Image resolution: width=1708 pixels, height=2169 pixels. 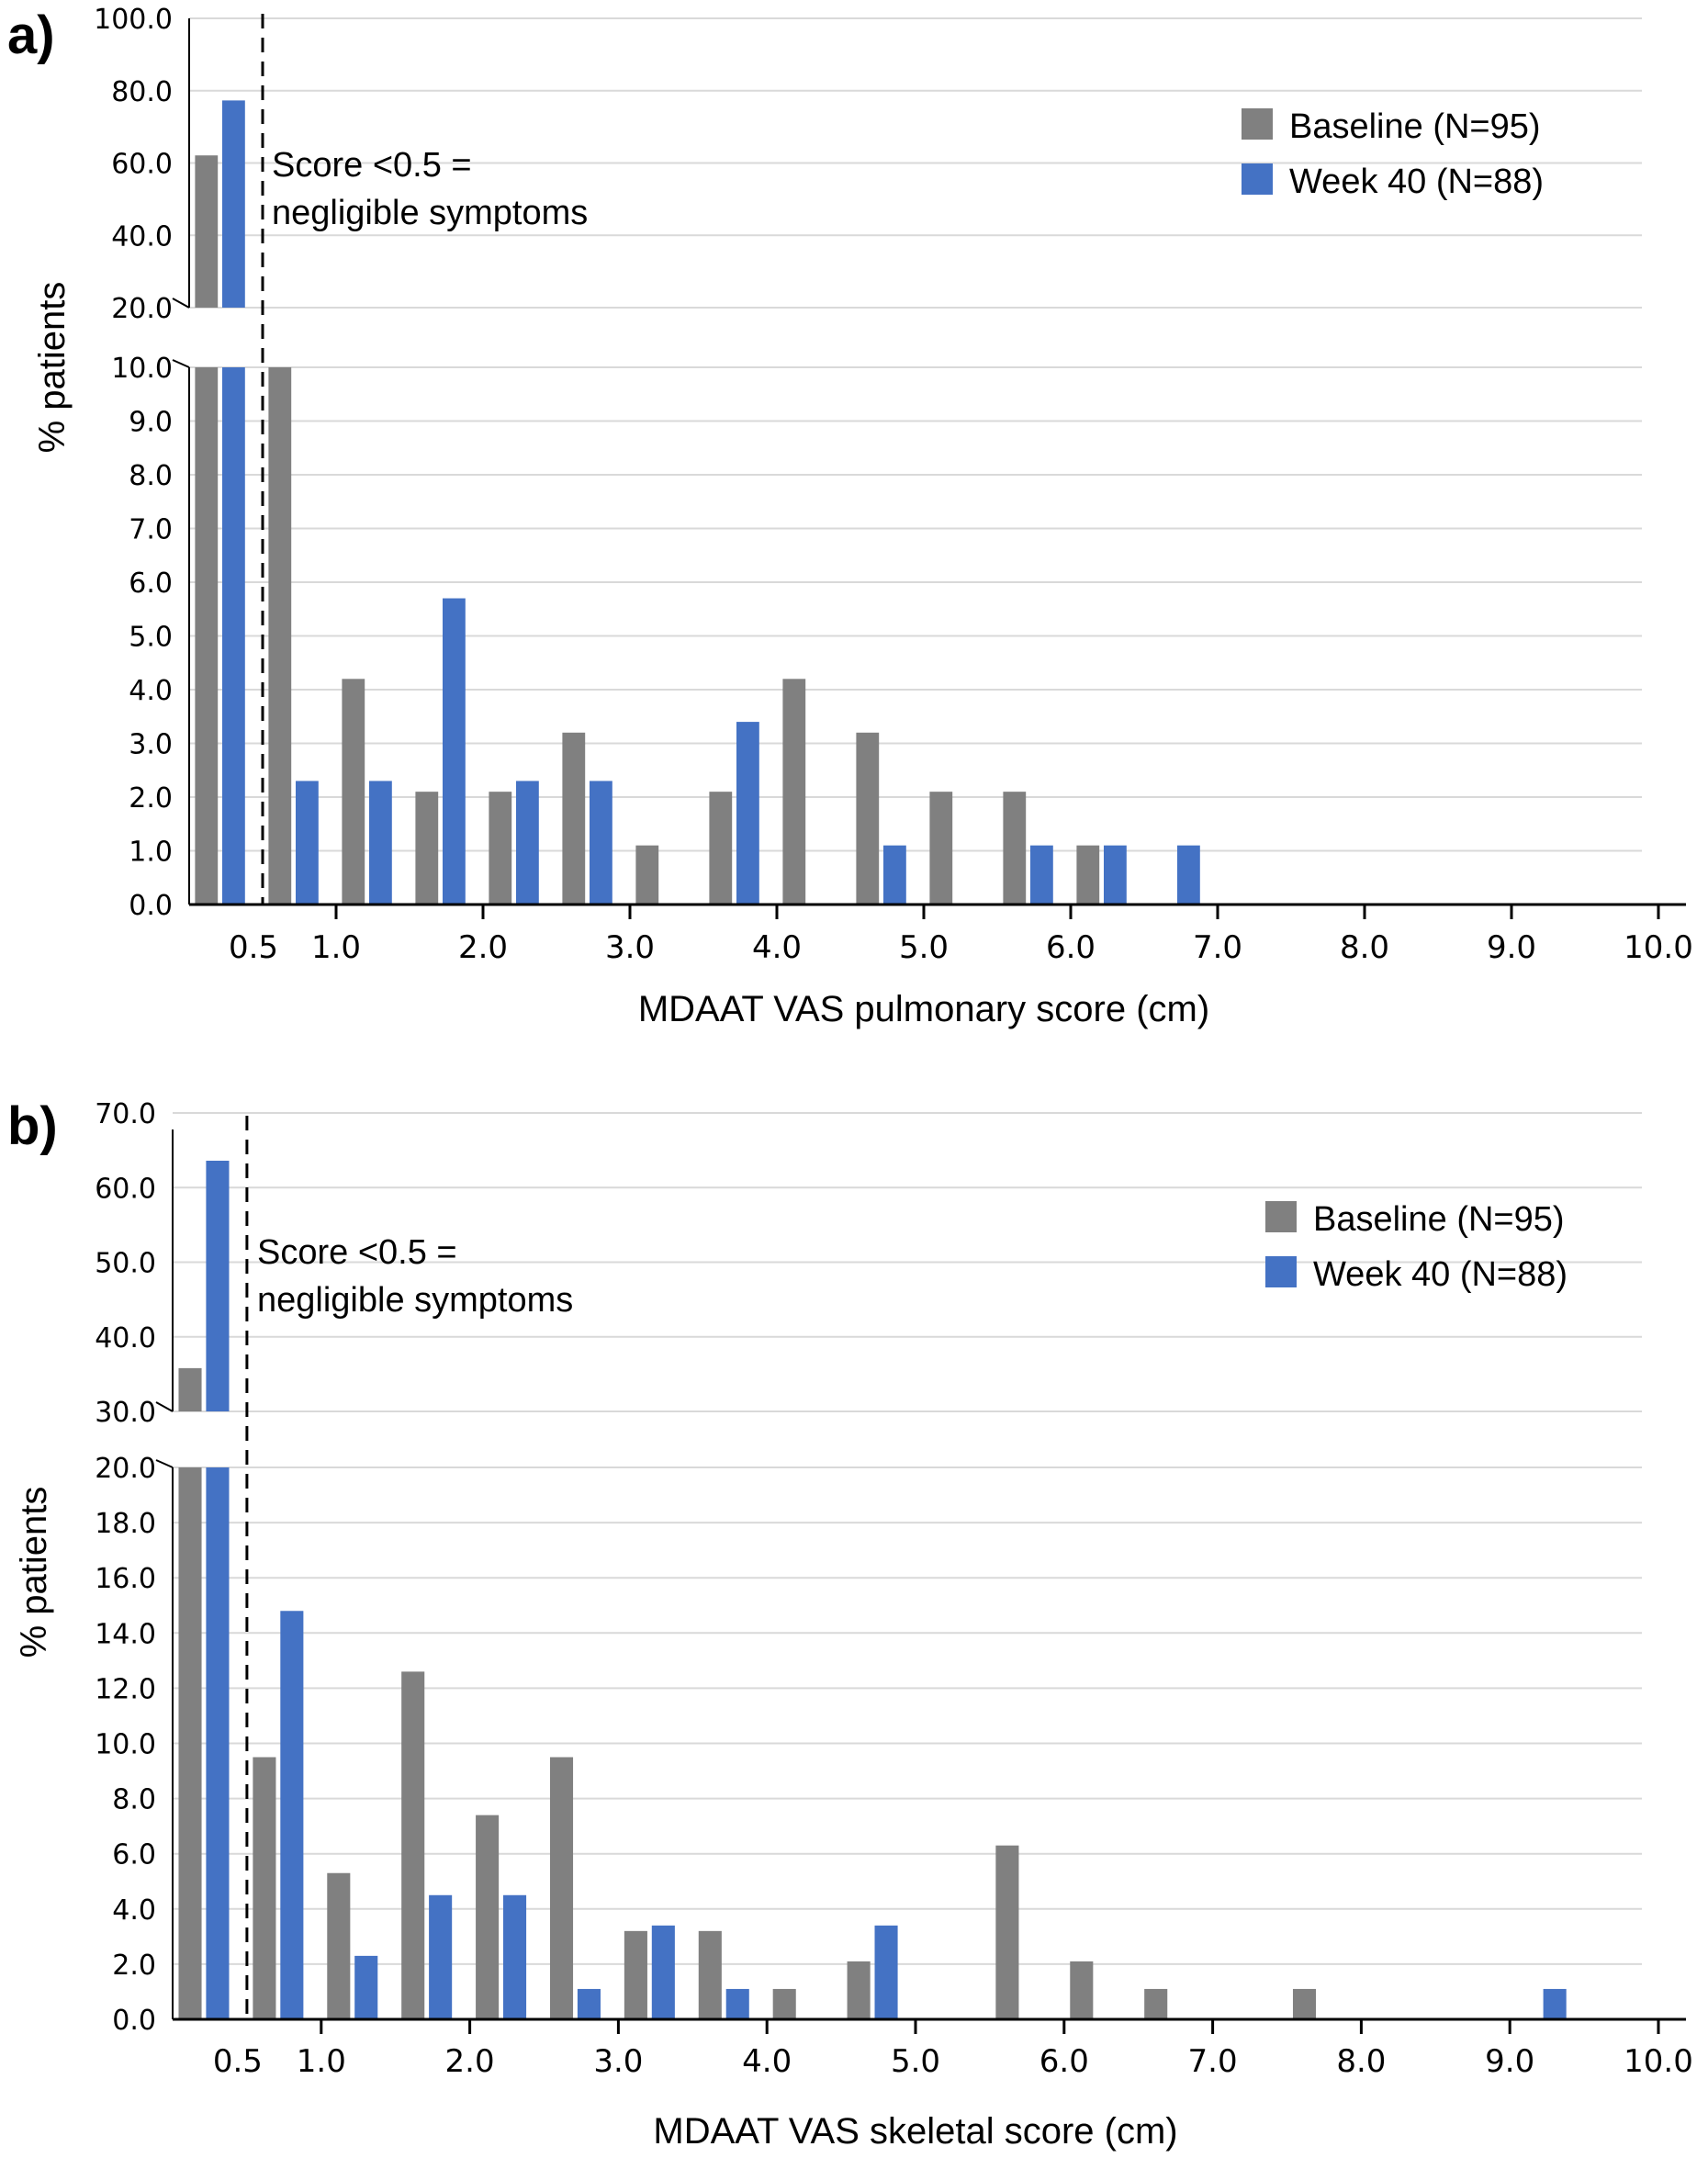 What do you see at coordinates (1218, 947) in the screenshot?
I see `x-tick-label: 7.0` at bounding box center [1218, 947].